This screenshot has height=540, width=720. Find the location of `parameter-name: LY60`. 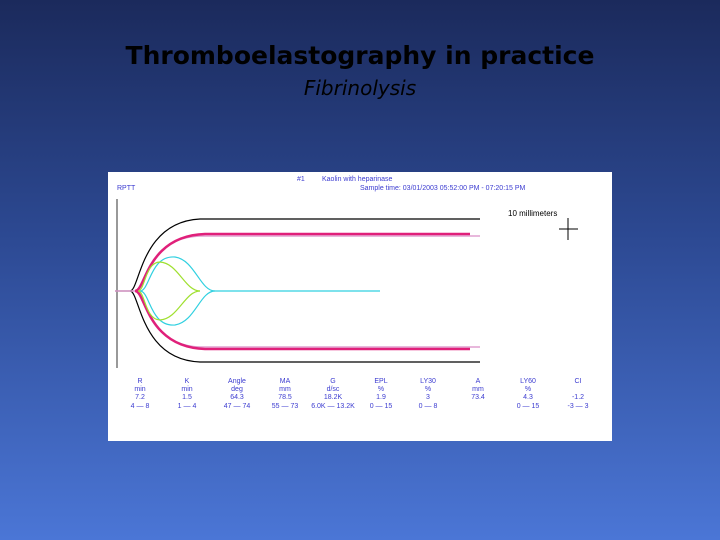

parameter-name: LY60 is located at coordinates (528, 381).